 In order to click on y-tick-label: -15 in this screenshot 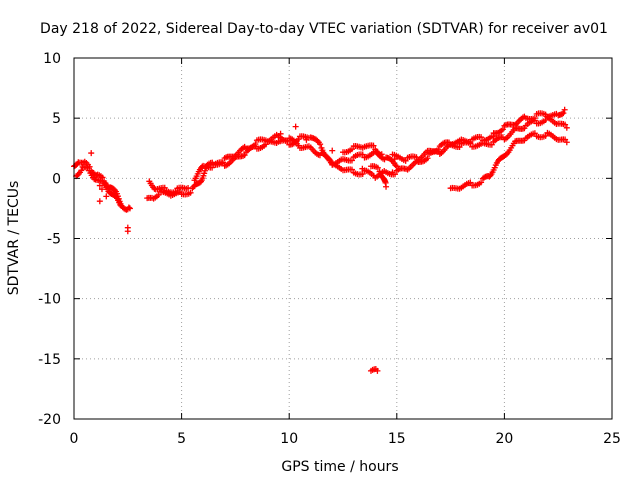, I will do `click(49, 360)`.